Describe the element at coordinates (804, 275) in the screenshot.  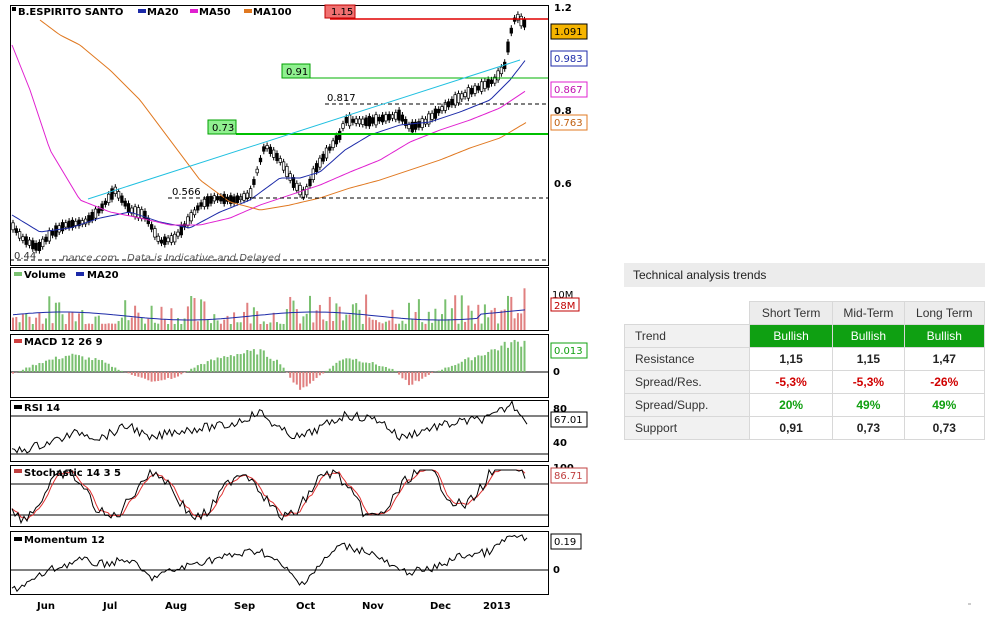
I see `trends-title: Technical analysis trends` at that location.